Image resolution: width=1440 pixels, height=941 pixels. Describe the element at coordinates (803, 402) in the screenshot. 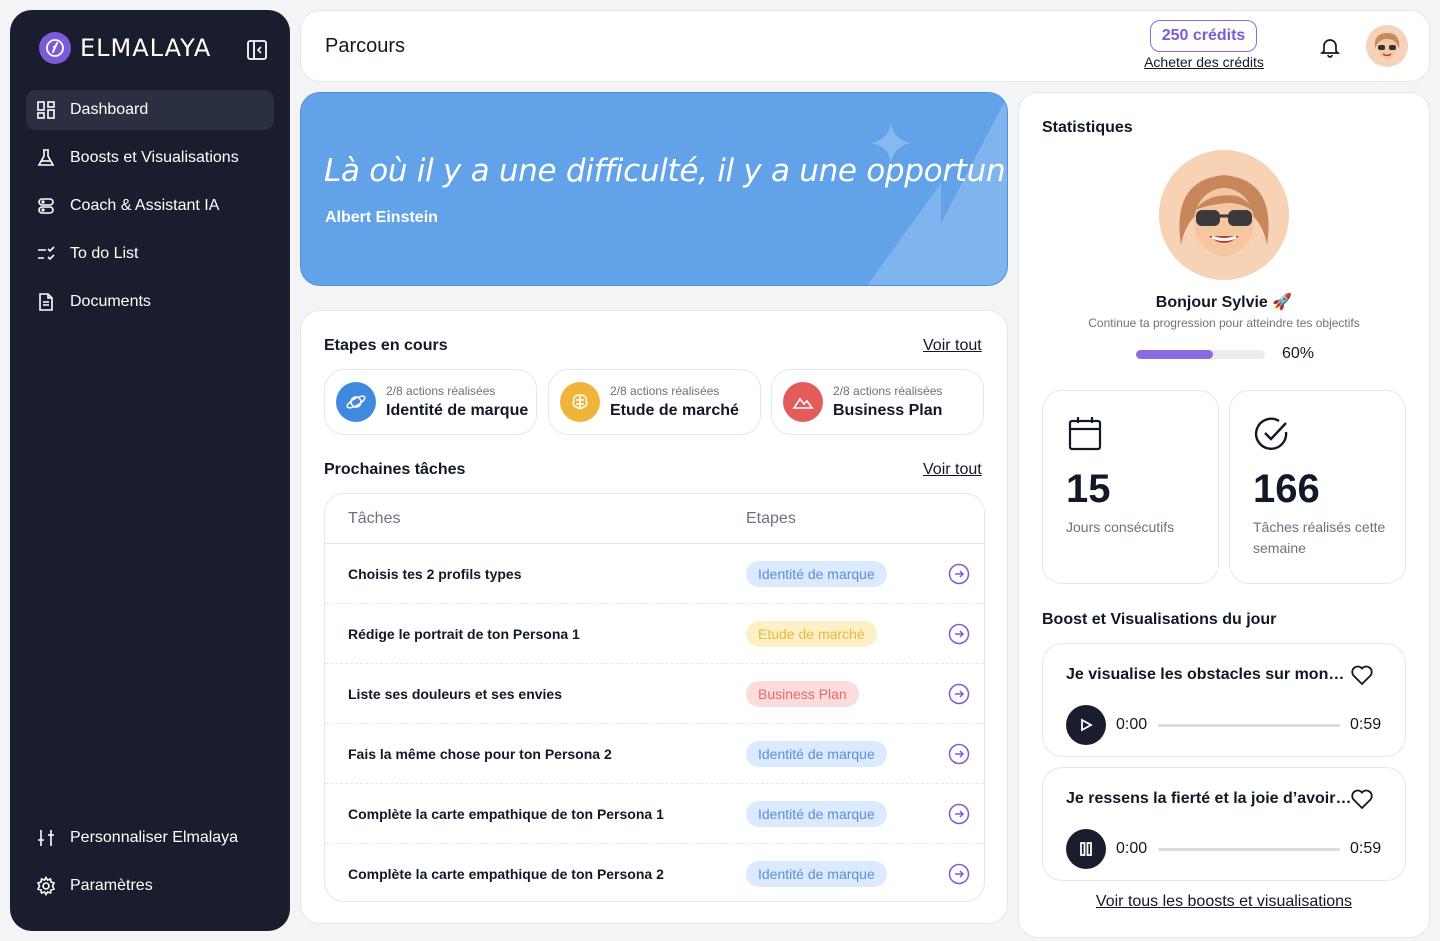

I see `mountain-icon` at that location.